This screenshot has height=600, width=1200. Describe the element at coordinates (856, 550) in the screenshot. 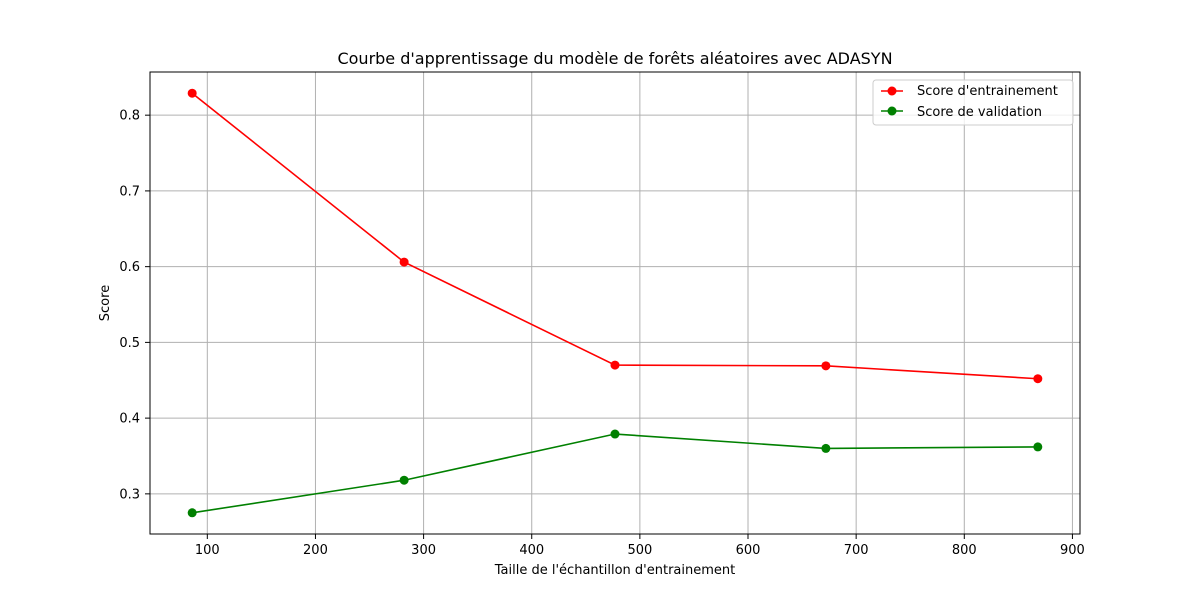

I see `x-tick-label: 700` at that location.